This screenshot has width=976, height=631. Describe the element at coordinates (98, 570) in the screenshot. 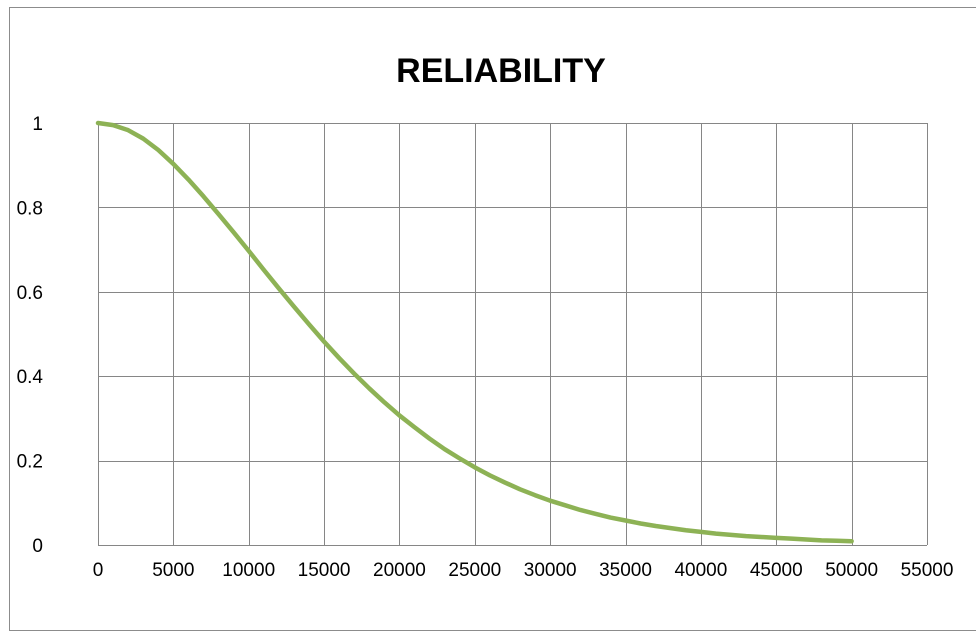

I see `x-tick-label: 0` at that location.